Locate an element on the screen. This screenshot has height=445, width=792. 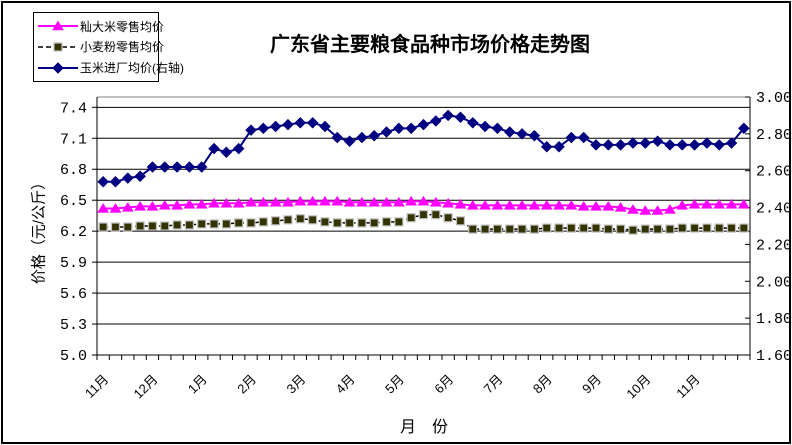
svg-text: 5.9 is located at coordinates (73, 263).